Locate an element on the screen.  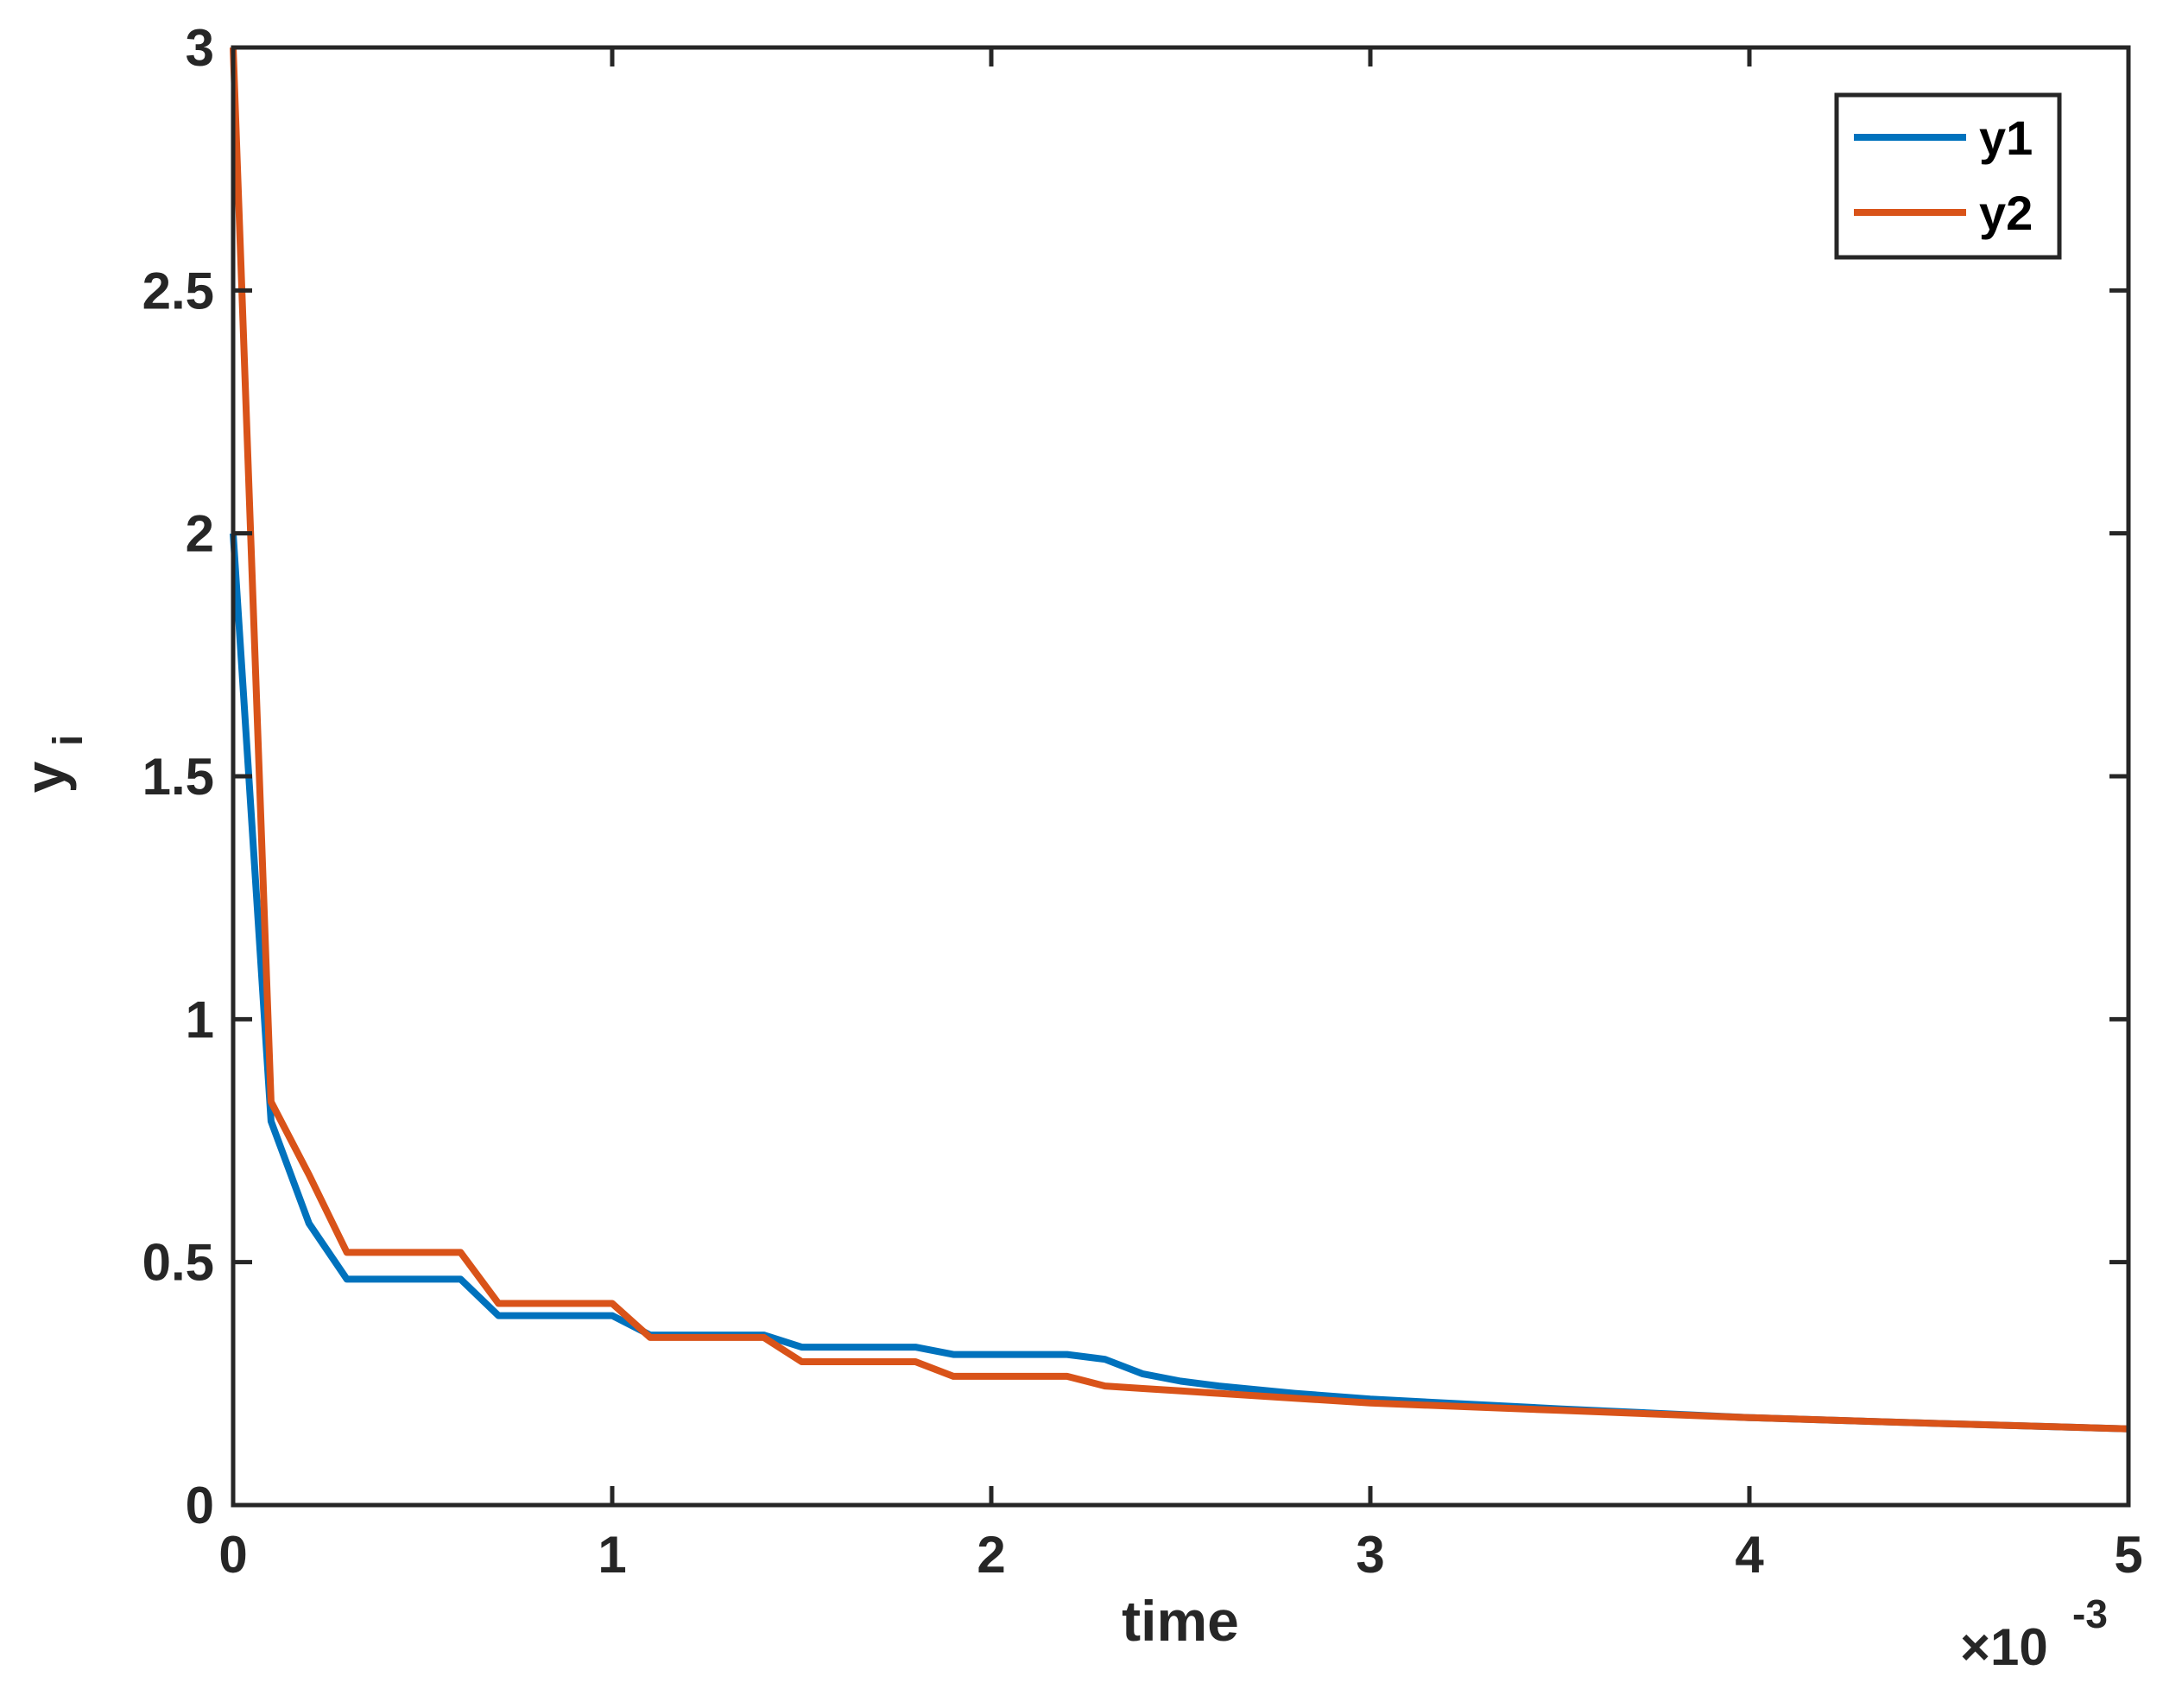
legend-box is located at coordinates (1948, 176).